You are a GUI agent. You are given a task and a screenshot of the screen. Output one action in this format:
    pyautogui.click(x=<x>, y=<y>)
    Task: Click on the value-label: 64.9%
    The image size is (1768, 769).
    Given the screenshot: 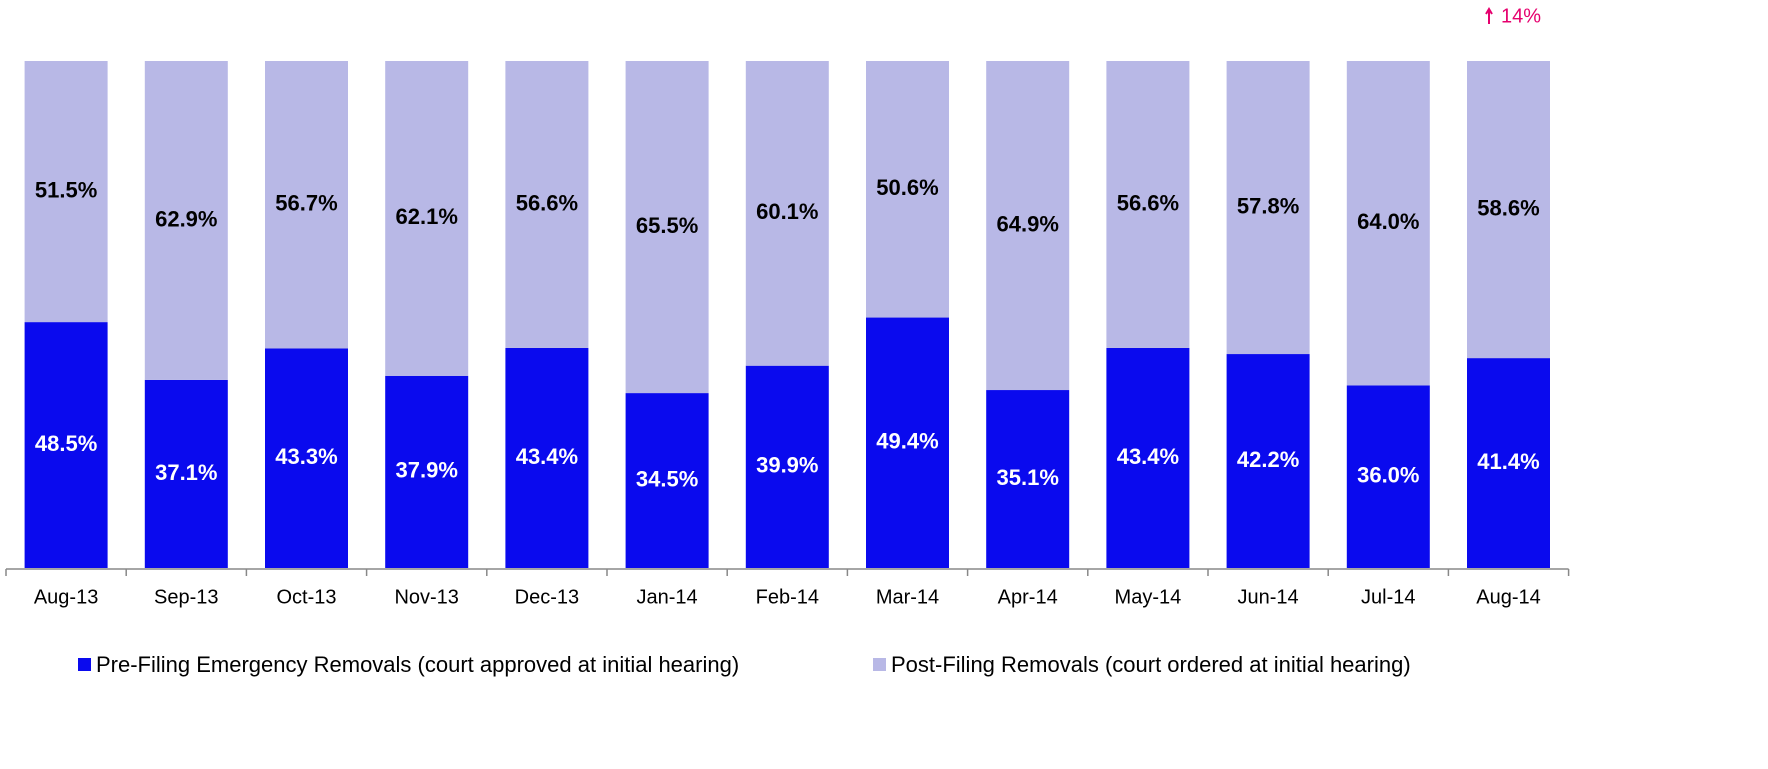 What is the action you would take?
    pyautogui.click(x=1028, y=223)
    